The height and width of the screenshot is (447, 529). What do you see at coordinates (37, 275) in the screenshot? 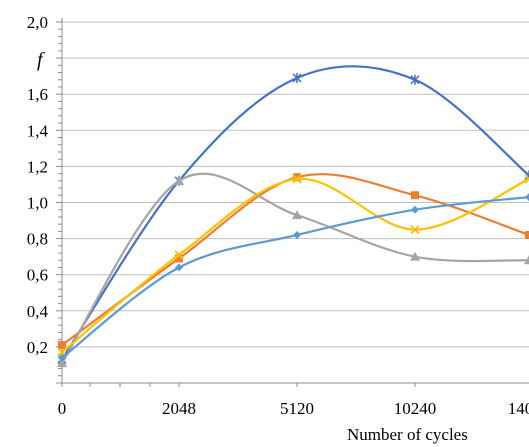
I see `y-tick-label: 0,6` at bounding box center [37, 275].